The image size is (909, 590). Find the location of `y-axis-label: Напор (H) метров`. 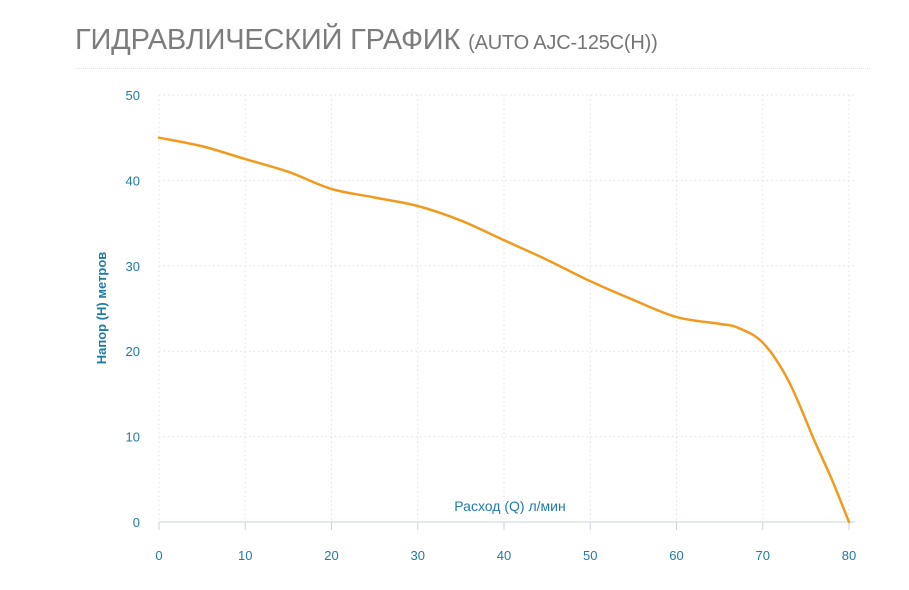

y-axis-label: Напор (H) метров is located at coordinates (101, 308).